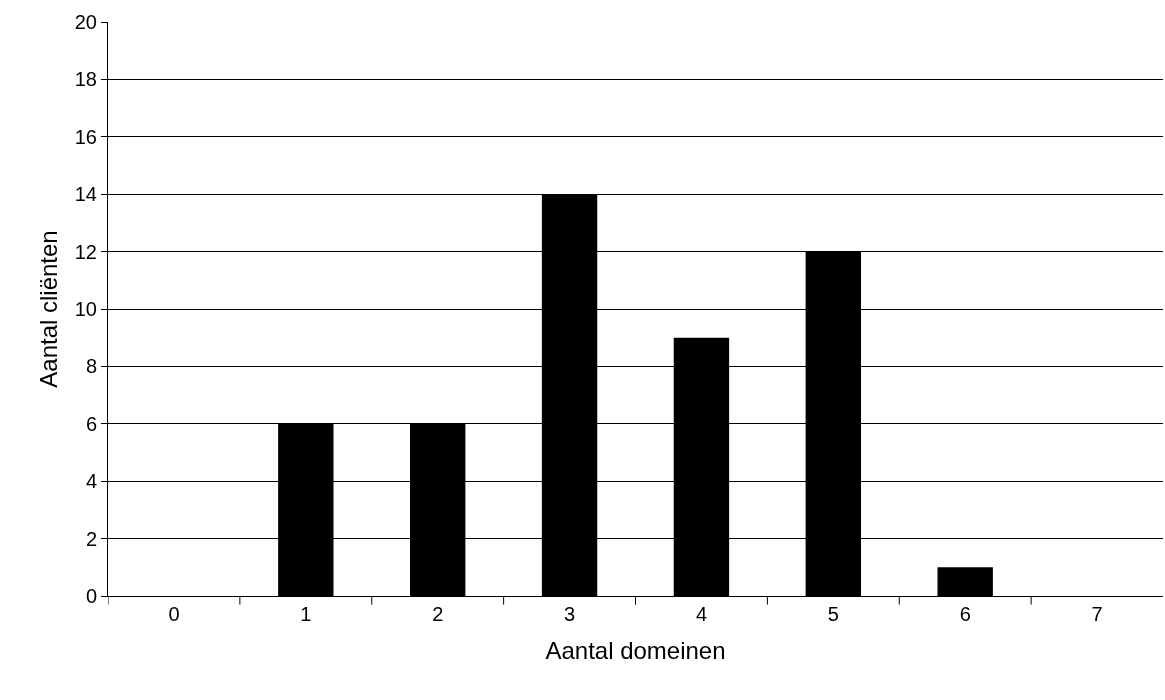 The height and width of the screenshot is (700, 1165). Describe the element at coordinates (85, 194) in the screenshot. I see `y-tick-label: 14` at that location.